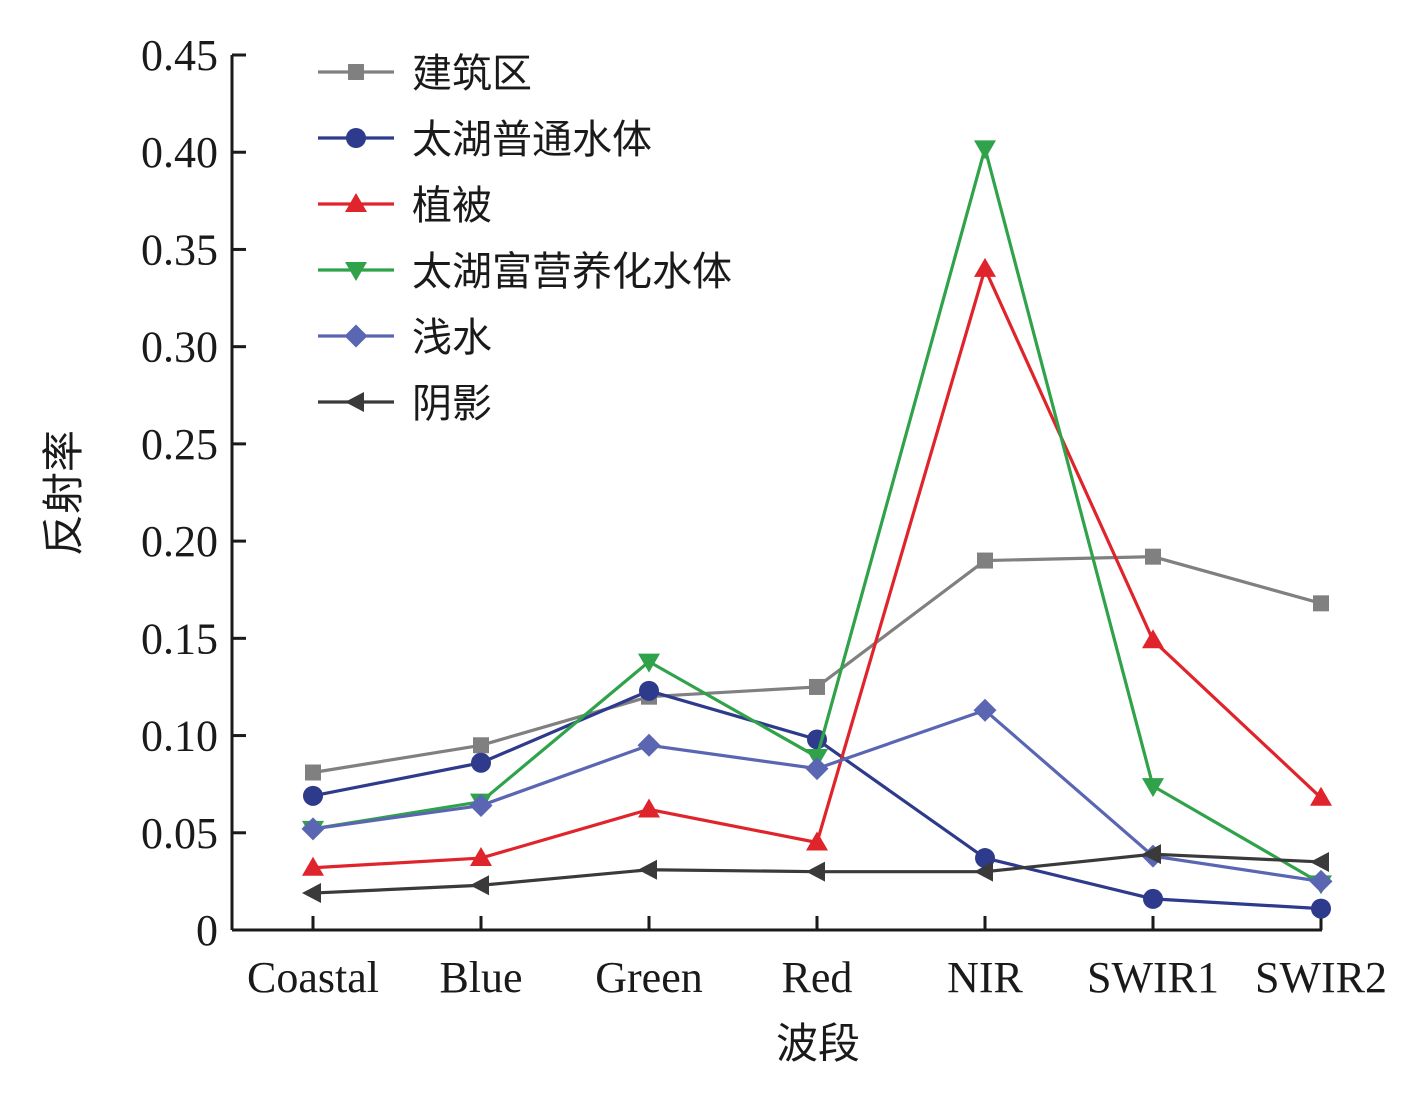 The width and height of the screenshot is (1426, 1097). I want to click on x-tick-label: Green, so click(649, 977).